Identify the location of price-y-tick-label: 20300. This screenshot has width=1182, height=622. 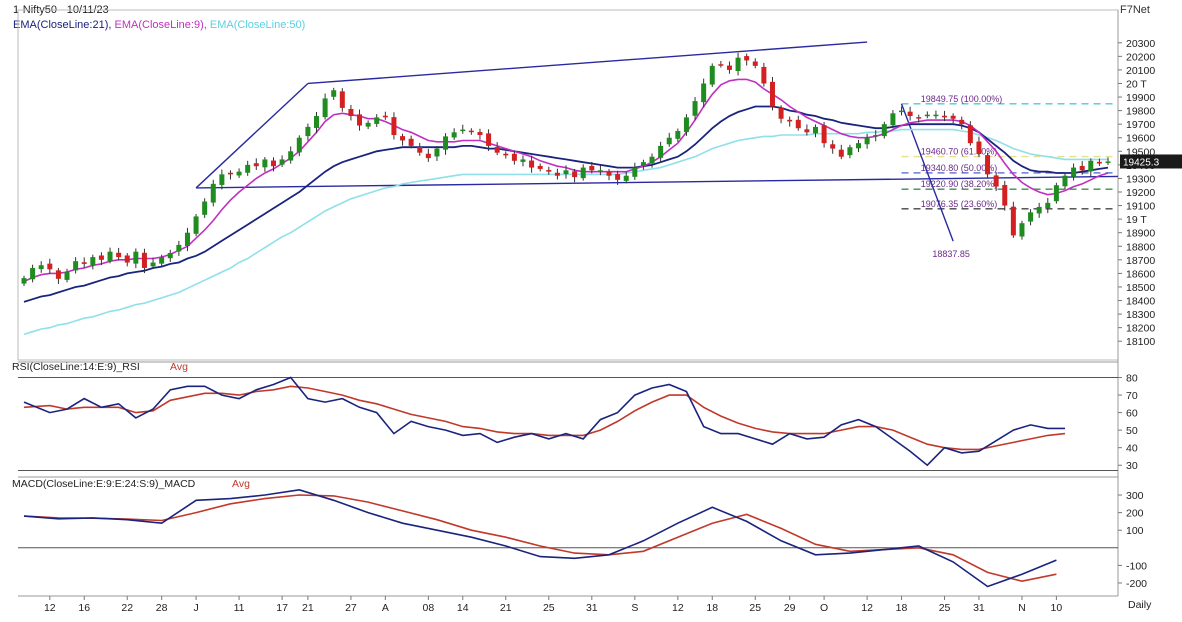
(1140, 44).